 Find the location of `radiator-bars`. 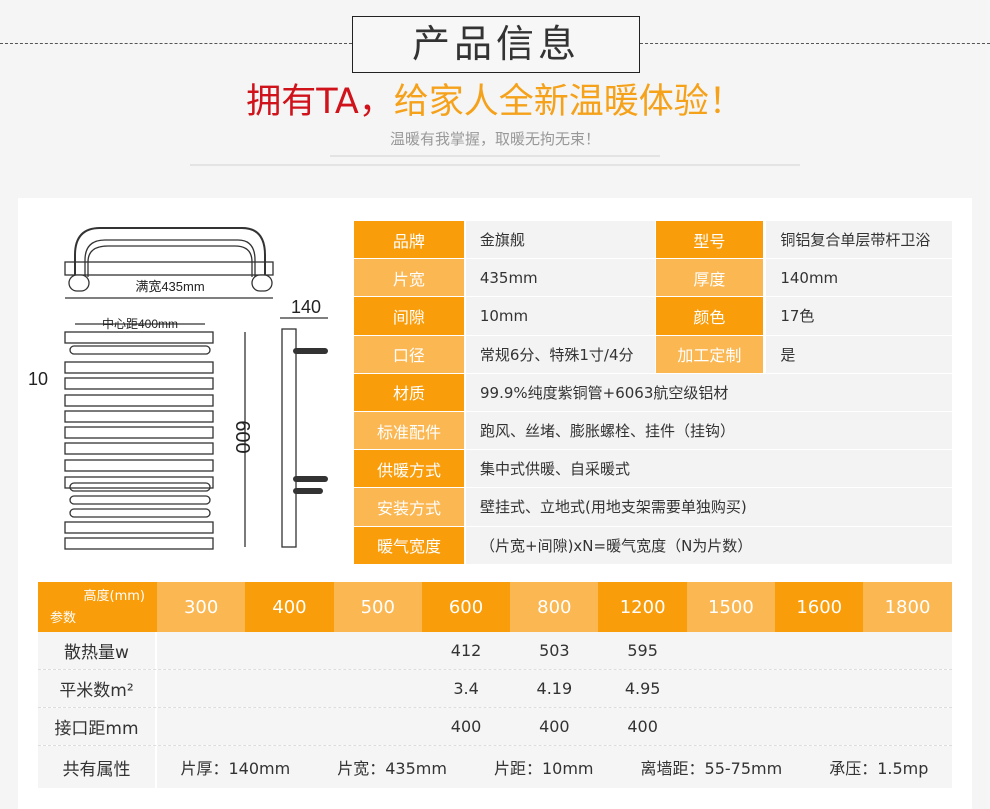

radiator-bars is located at coordinates (139, 440).